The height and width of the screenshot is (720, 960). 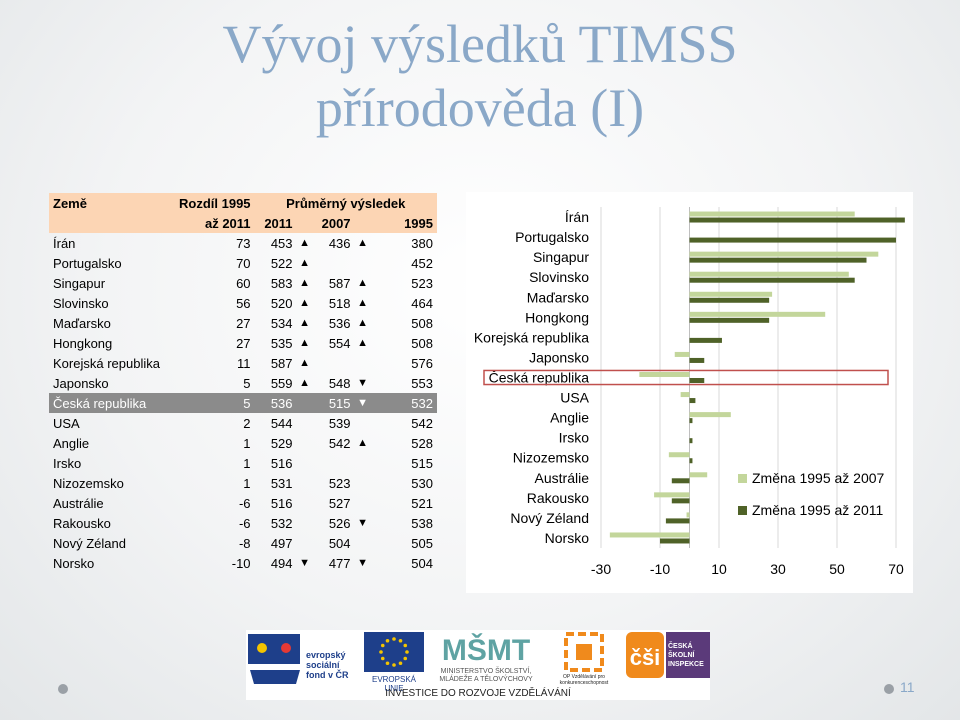 I want to click on table-header-row: Země Rozdíl 1995 Průměrný výsledek, so click(x=243, y=203).